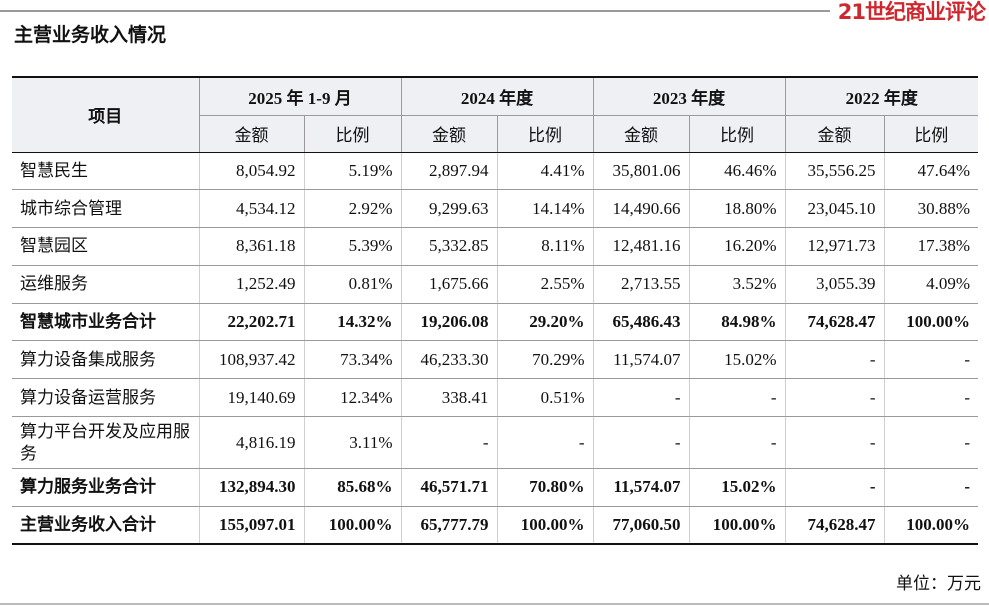  I want to click on subheader-row: 金额 比例 金额 比例 金额 比例 金额 比例, so click(495, 134).